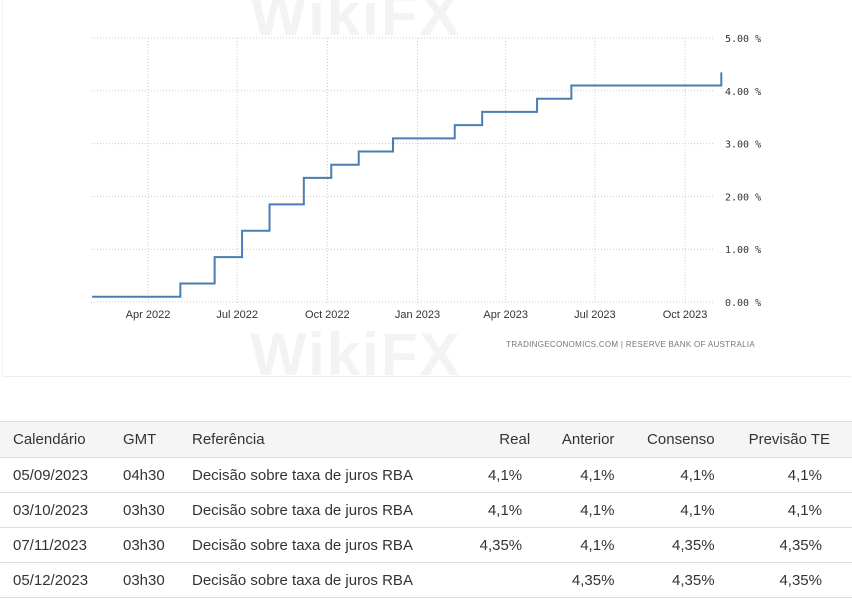 The height and width of the screenshot is (600, 852). What do you see at coordinates (55, 475) in the screenshot?
I see `cell-date: 05/09/2023` at bounding box center [55, 475].